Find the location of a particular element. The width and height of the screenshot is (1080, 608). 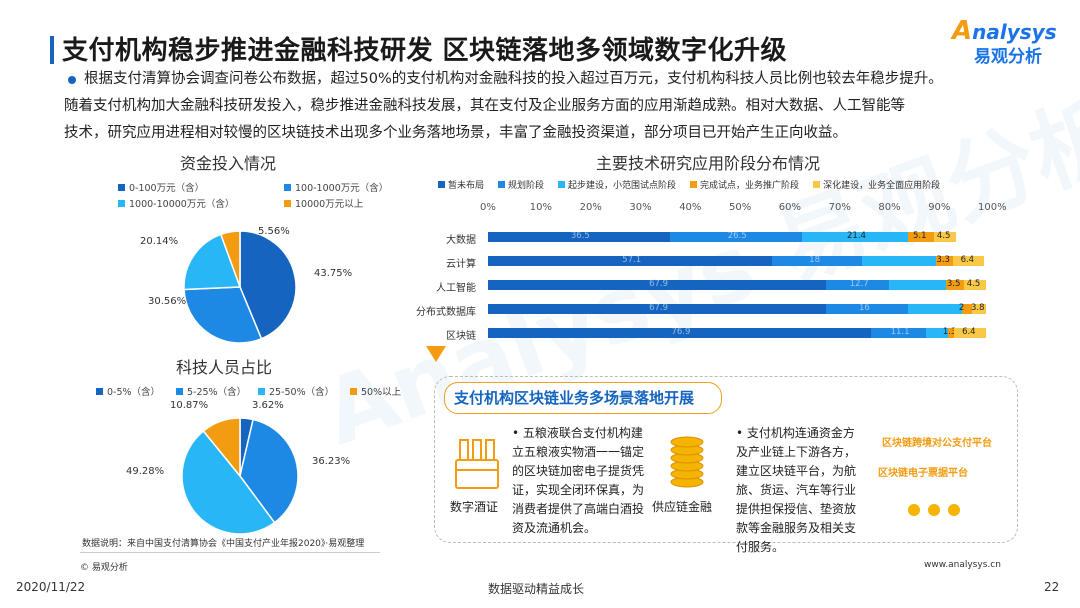

copyright: © 易观分析 is located at coordinates (104, 568).